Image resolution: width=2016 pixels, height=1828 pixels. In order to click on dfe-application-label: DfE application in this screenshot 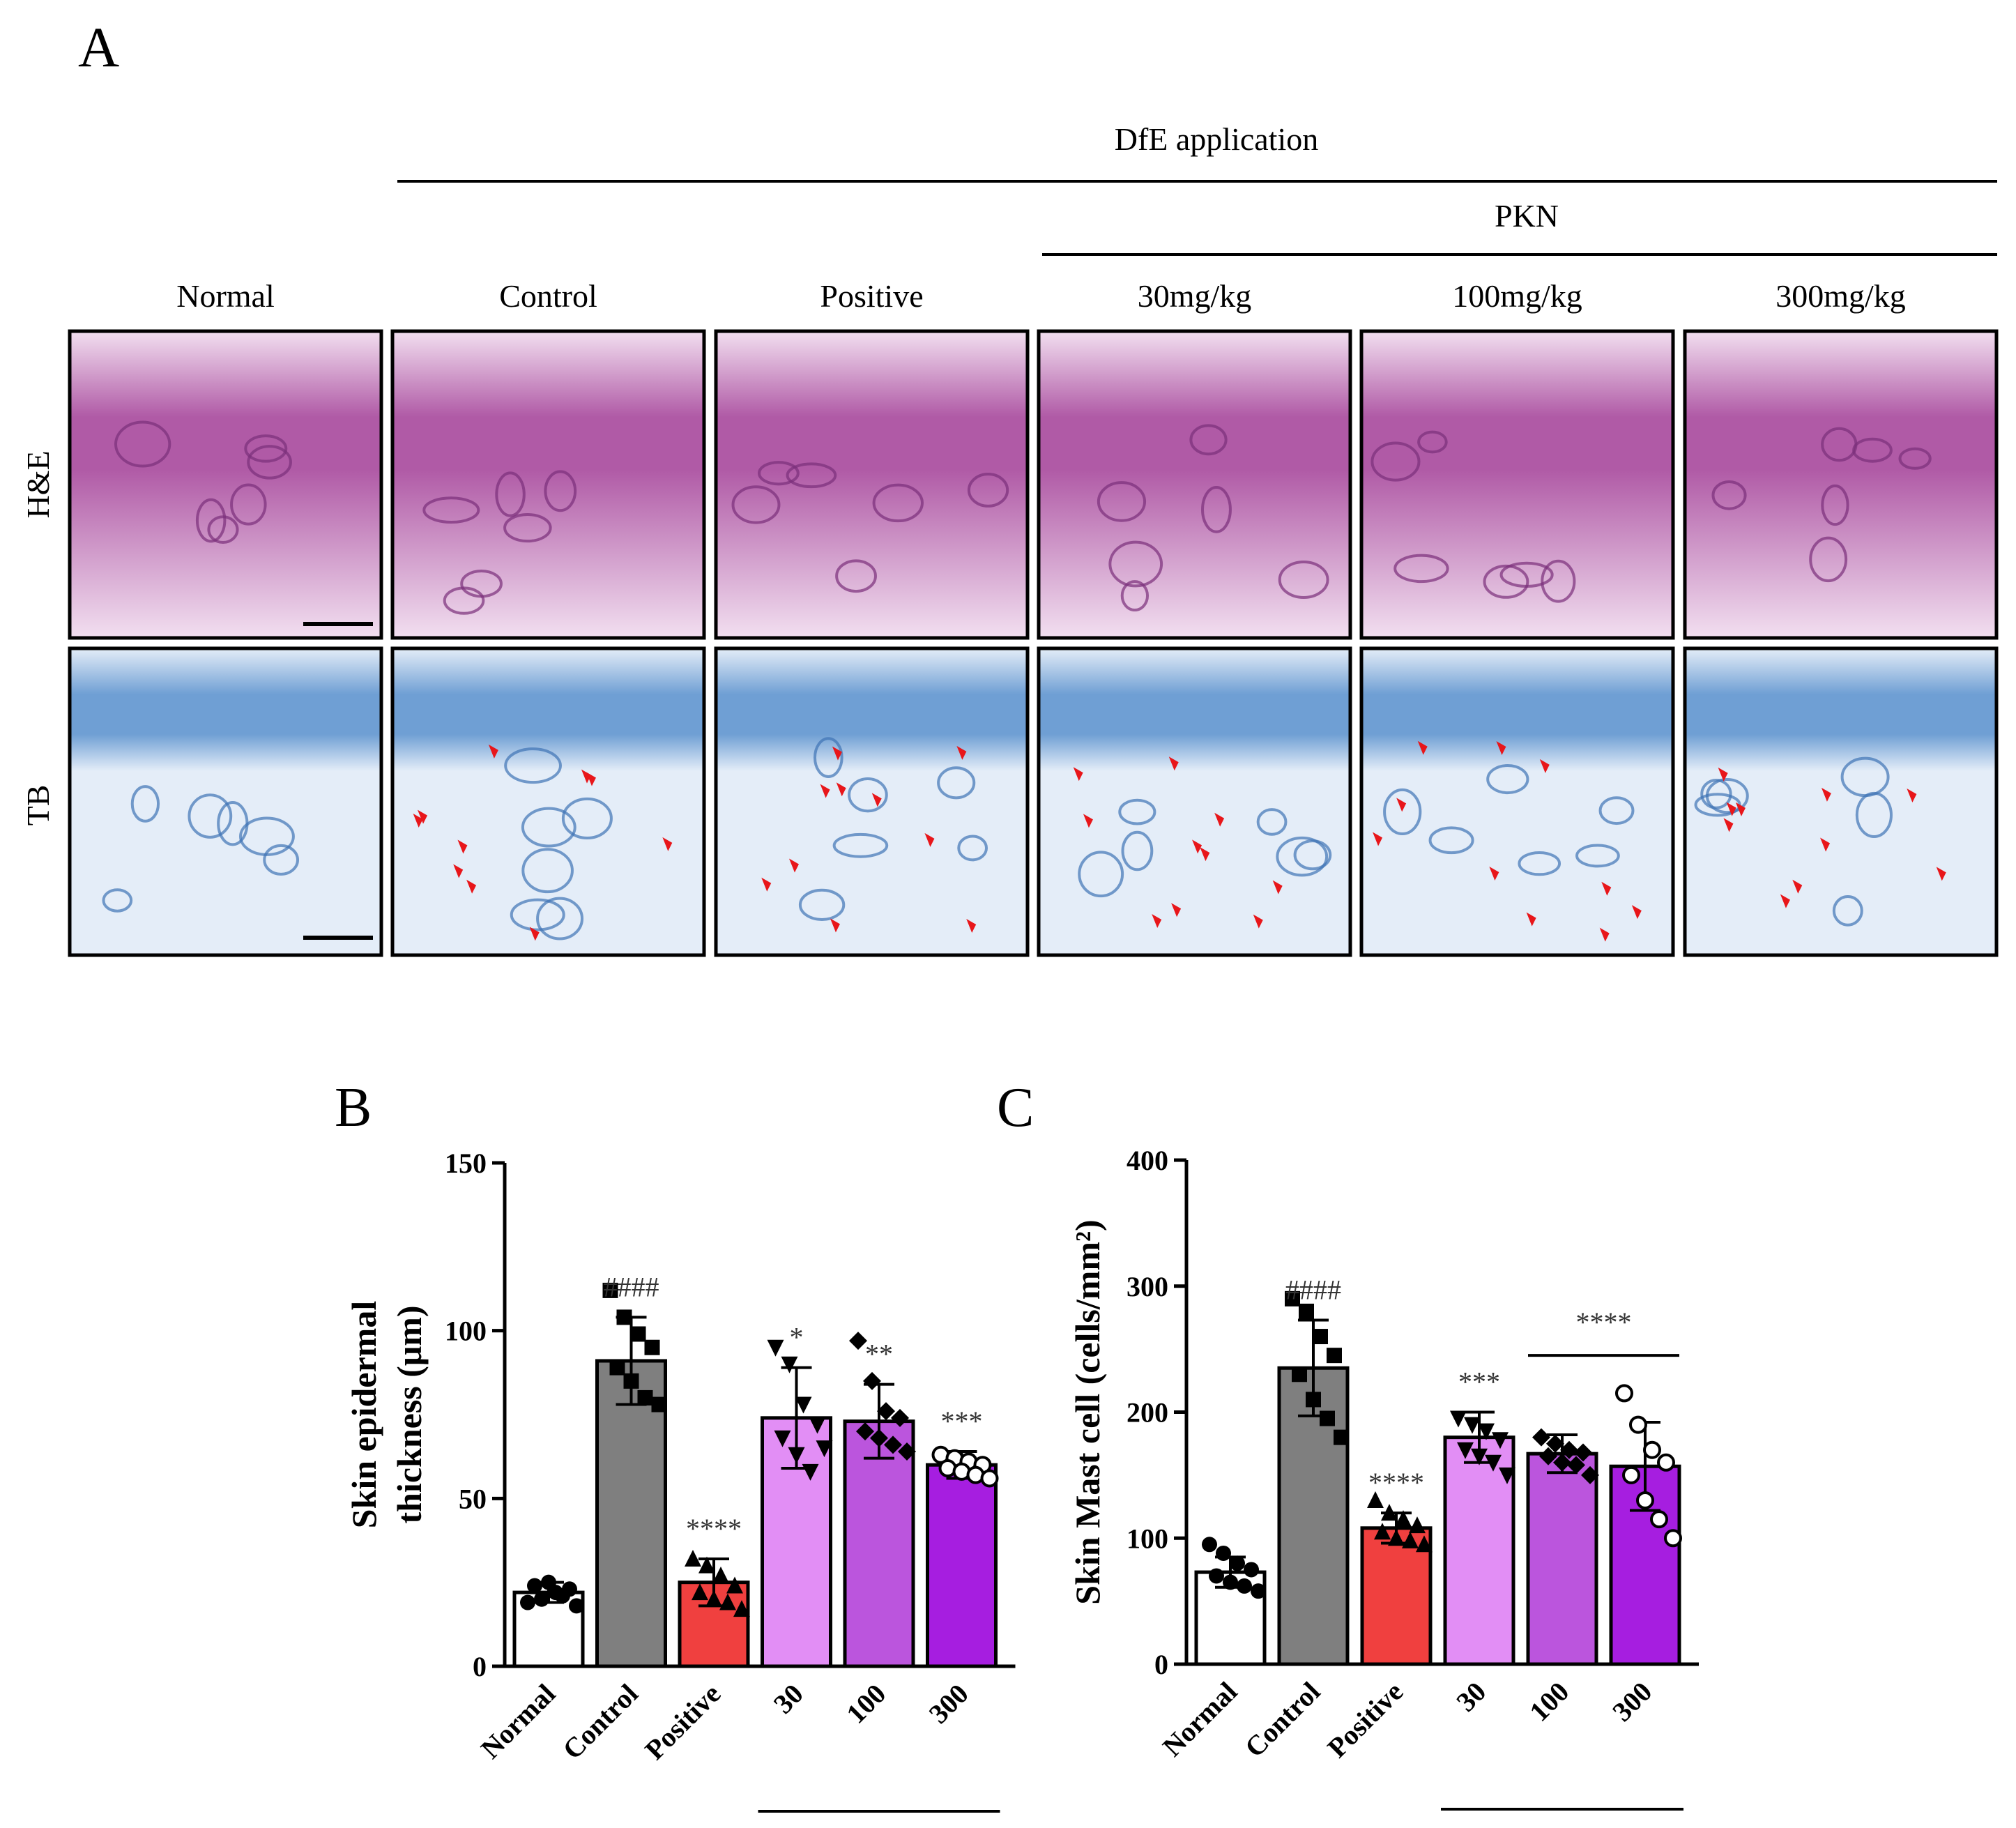, I will do `click(1217, 139)`.